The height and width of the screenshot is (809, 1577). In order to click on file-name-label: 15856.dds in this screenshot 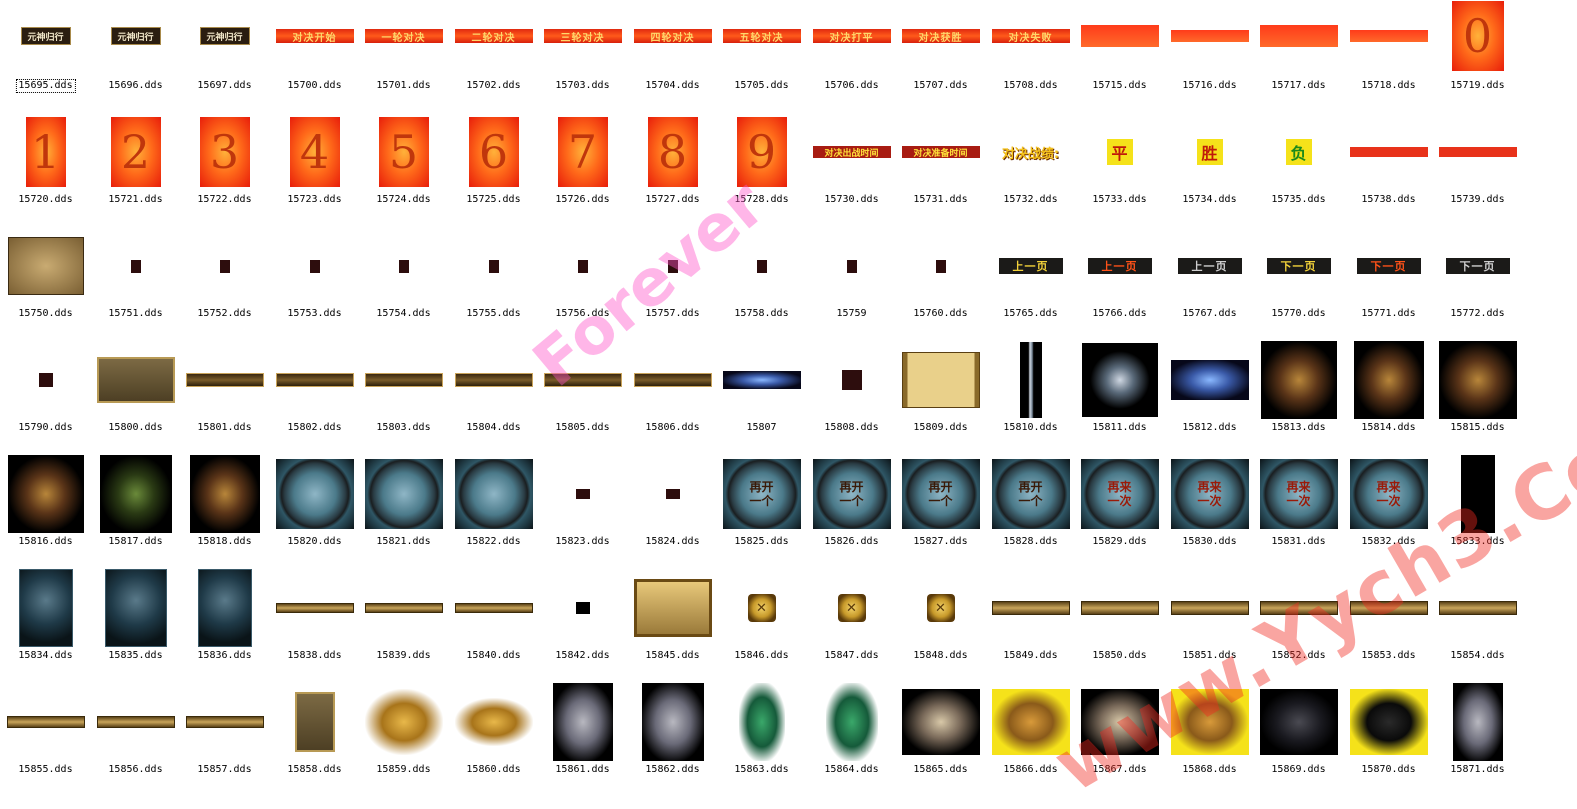, I will do `click(135, 769)`.